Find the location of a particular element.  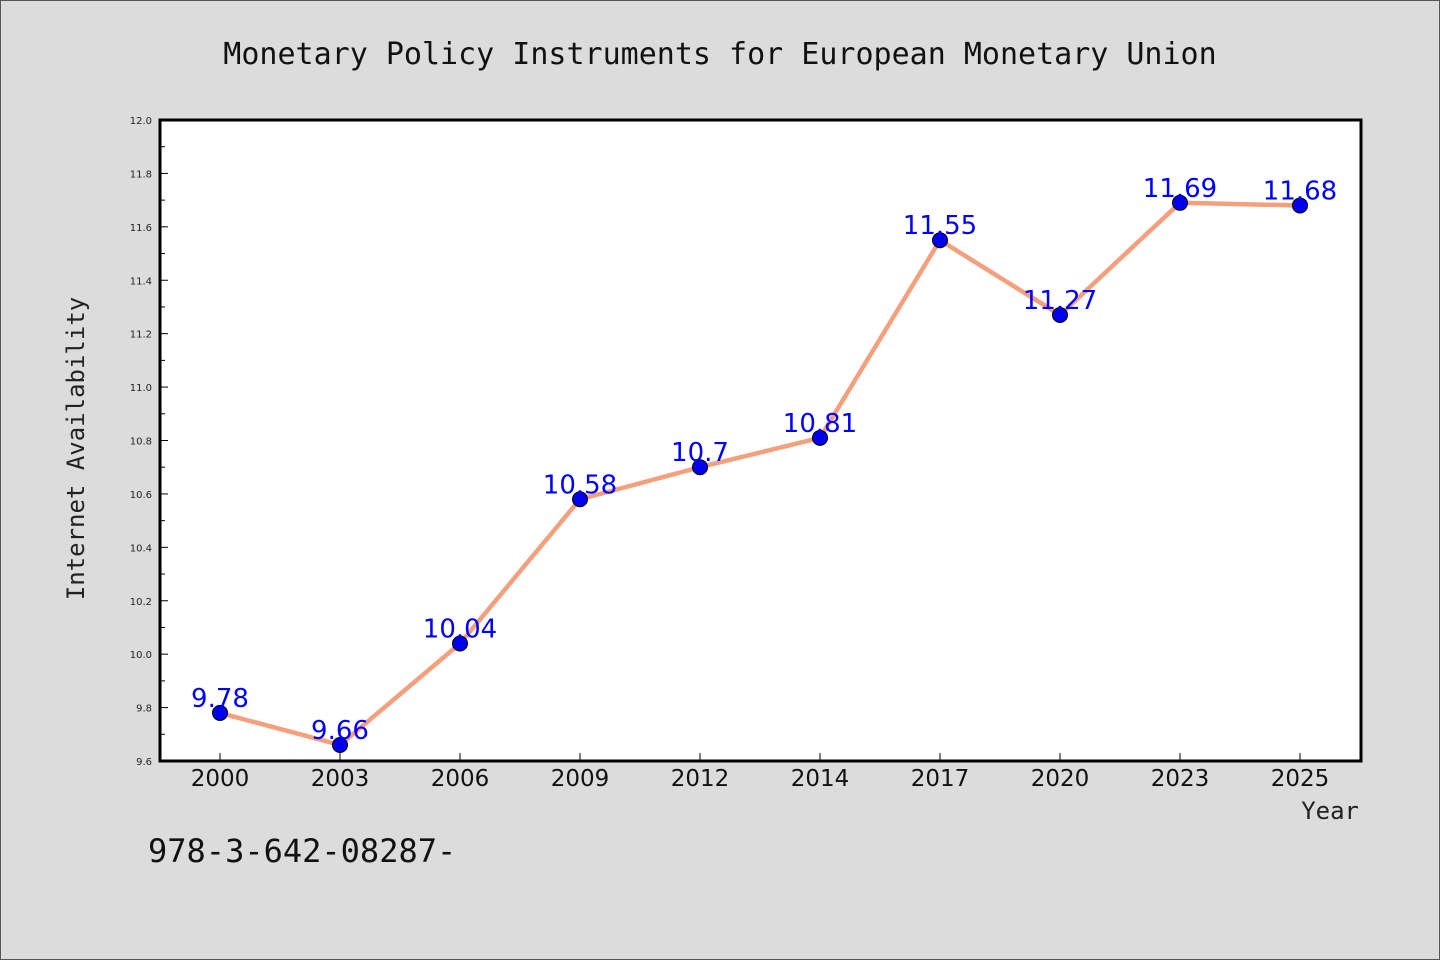

y-tick-label: 9.6 is located at coordinates (144, 762).